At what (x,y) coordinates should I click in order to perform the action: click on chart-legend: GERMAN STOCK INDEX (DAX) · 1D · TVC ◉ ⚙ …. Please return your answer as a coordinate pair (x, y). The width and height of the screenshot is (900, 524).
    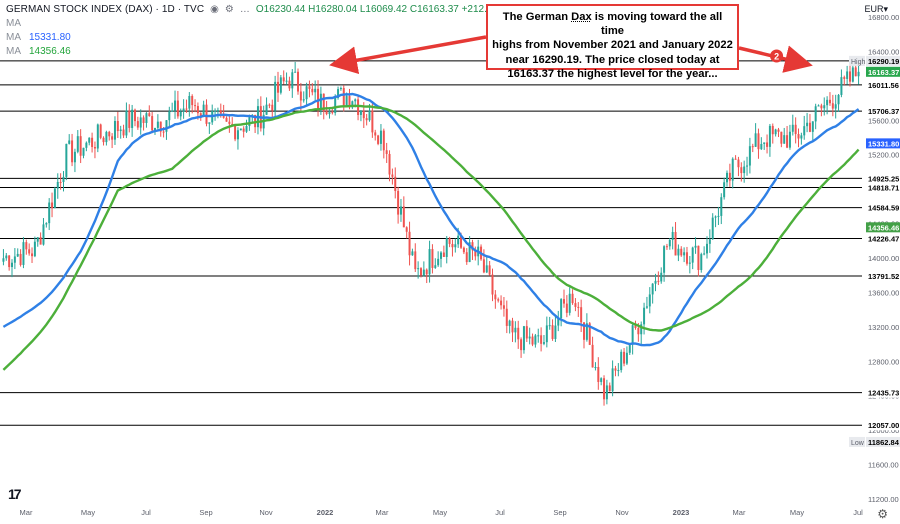
    Looking at the image, I should click on (274, 31).